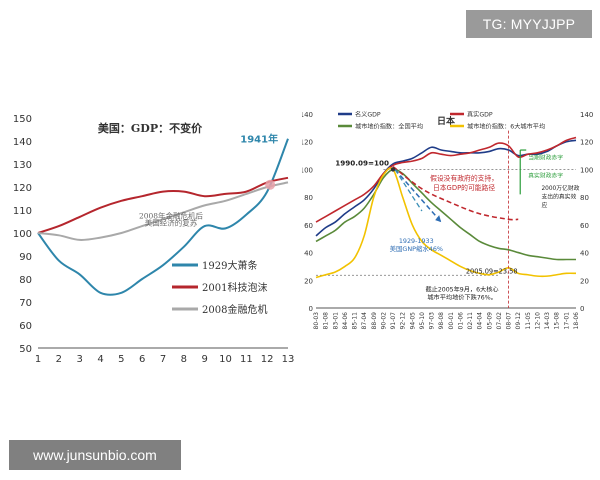 This screenshot has height=480, width=600. Describe the element at coordinates (22, 165) in the screenshot. I see `y-tick-label: 130` at that location.